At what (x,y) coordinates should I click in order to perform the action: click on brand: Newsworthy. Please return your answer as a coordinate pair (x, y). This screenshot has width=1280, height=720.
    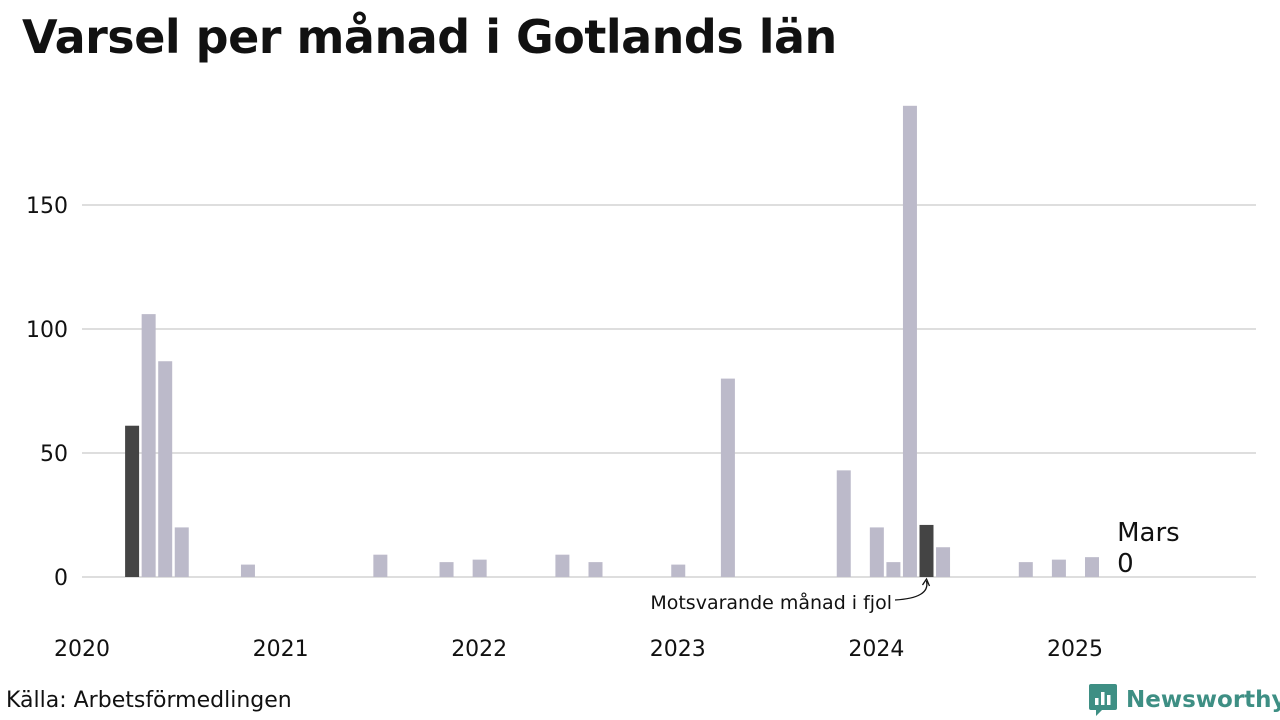
    Looking at the image, I should click on (1184, 700).